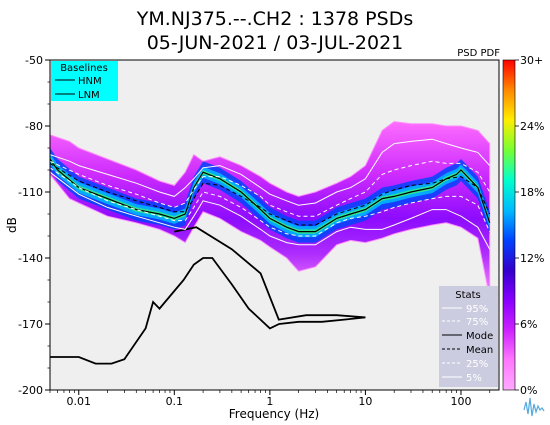 Image resolution: width=550 pixels, height=425 pixels. Describe the element at coordinates (529, 225) in the screenshot. I see `colorbar-ticks: 30+ 24% 18% 12% 6% 0%` at that location.